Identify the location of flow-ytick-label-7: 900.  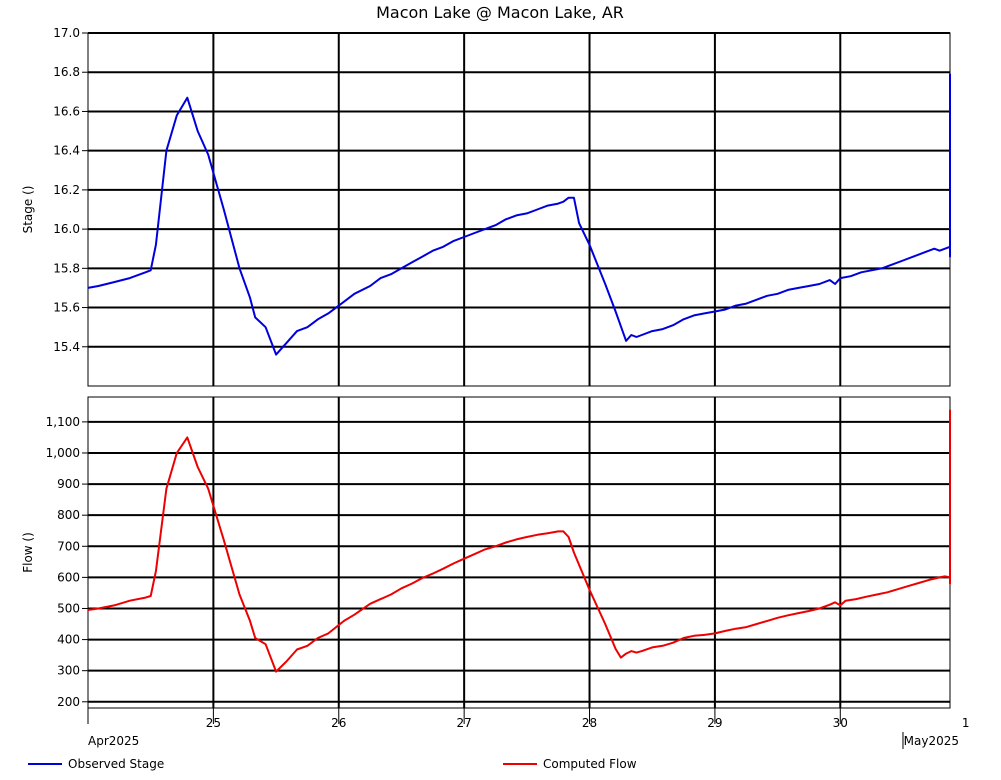
(68, 484).